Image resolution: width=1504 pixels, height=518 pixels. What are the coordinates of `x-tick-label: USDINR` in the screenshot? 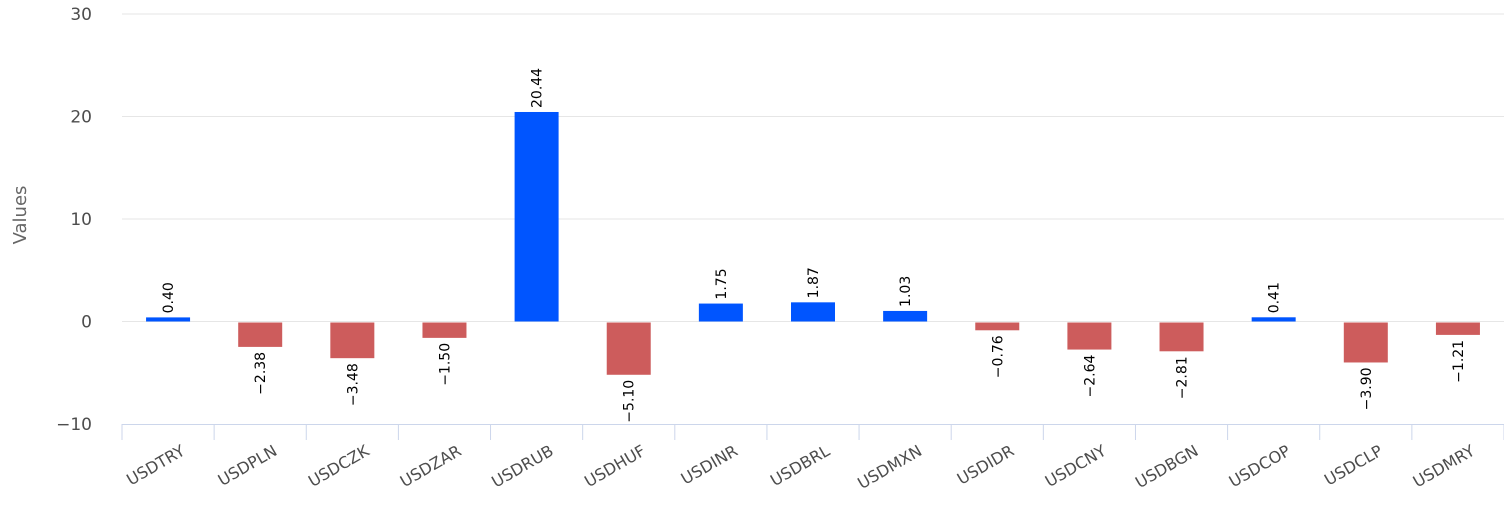 It's located at (709, 464).